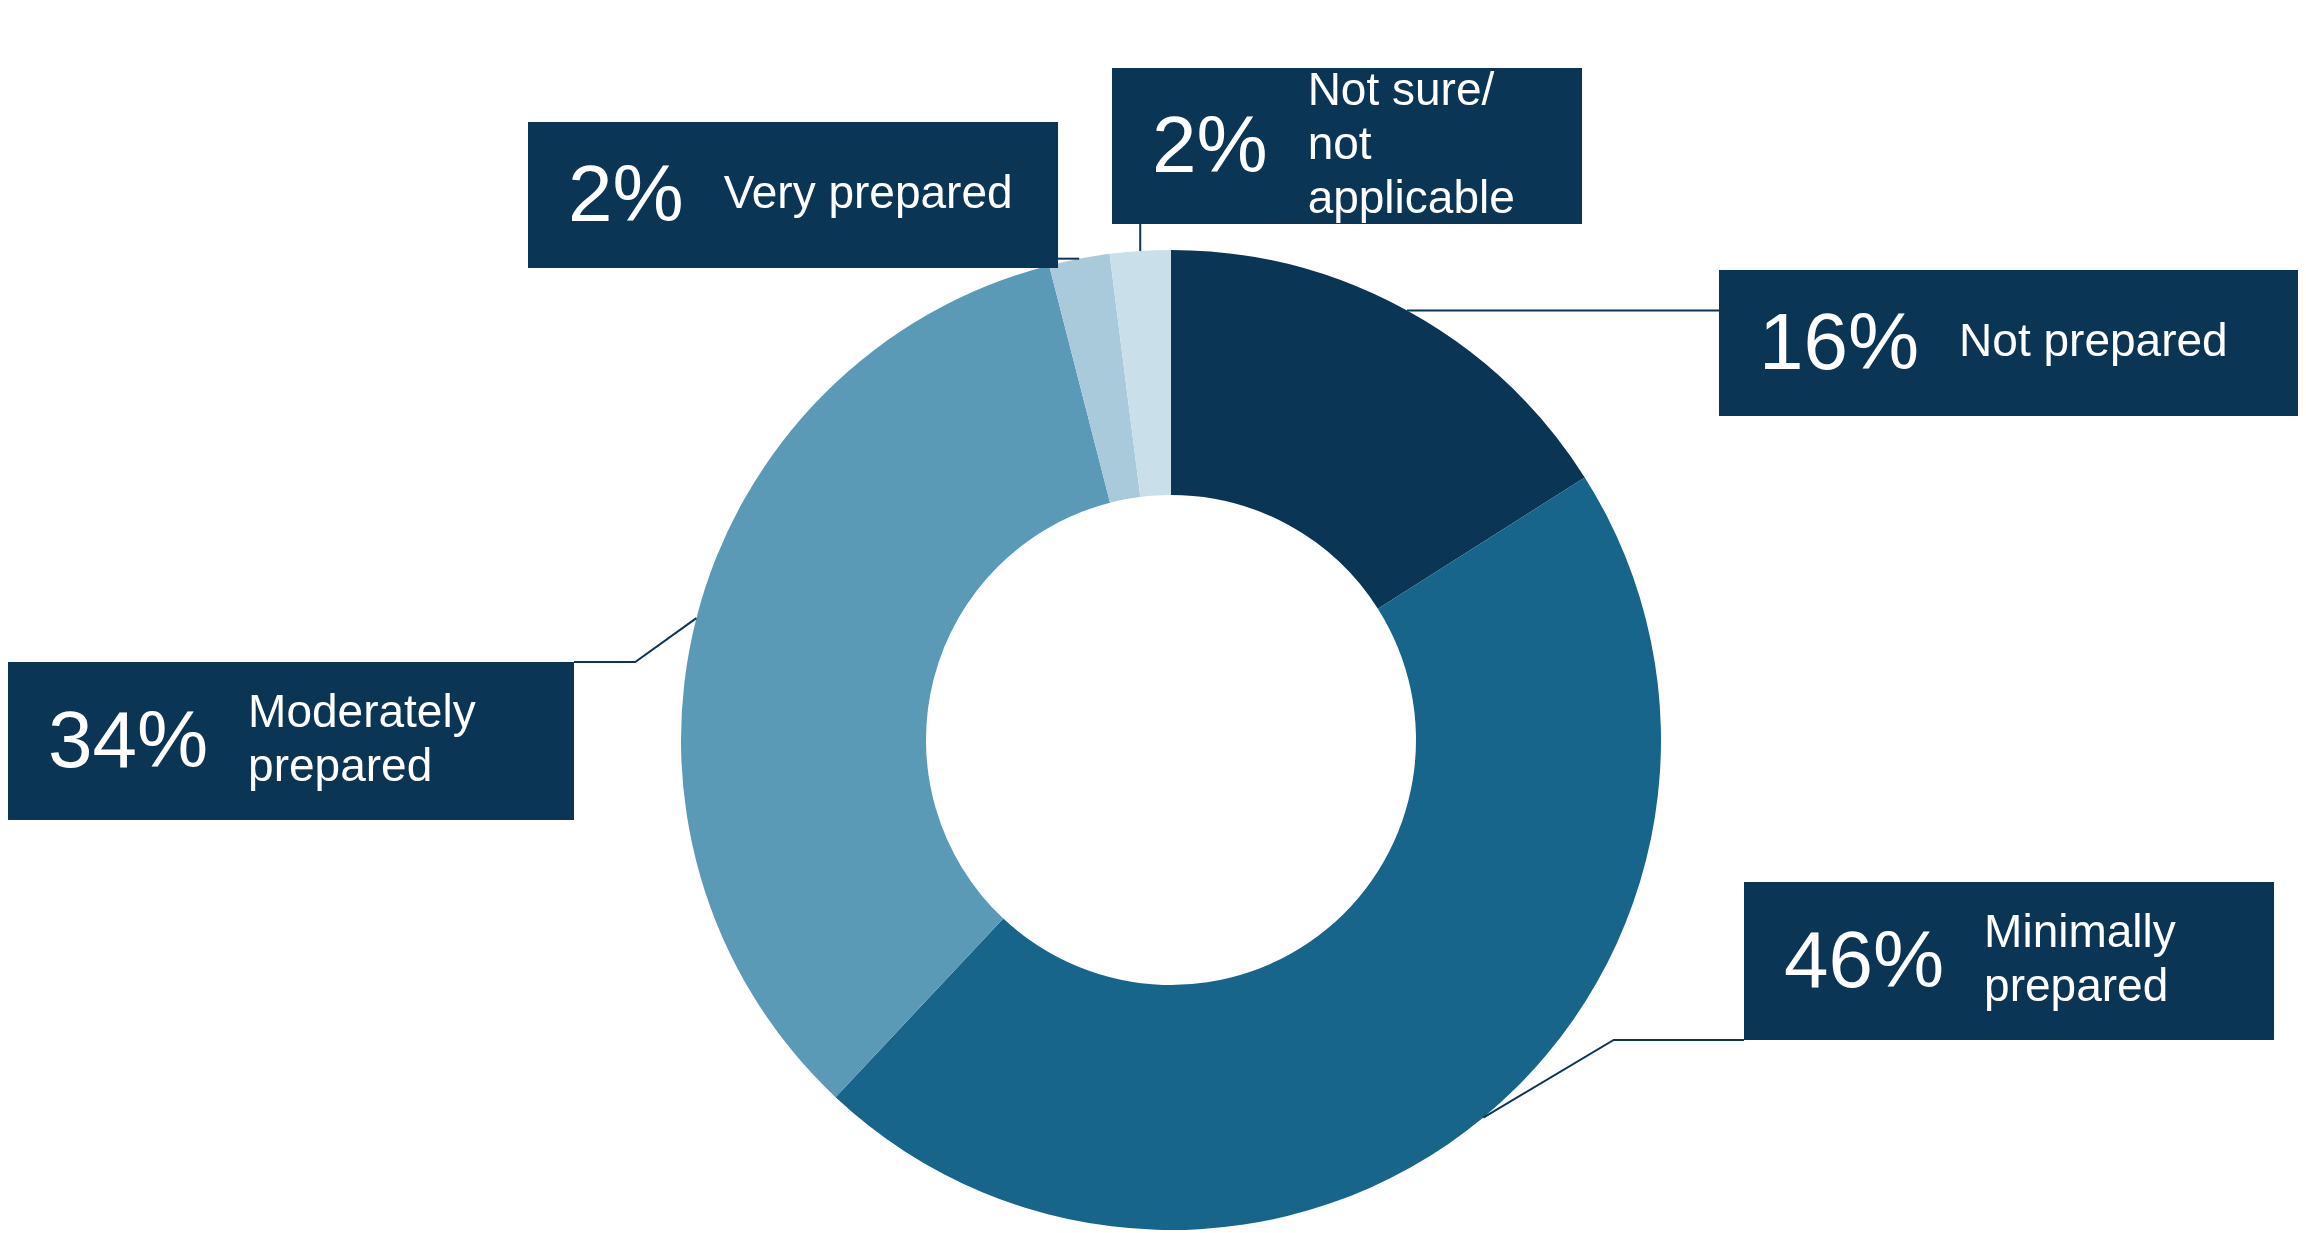  I want to click on slice-label: Moderately prepared, so click(362, 737).